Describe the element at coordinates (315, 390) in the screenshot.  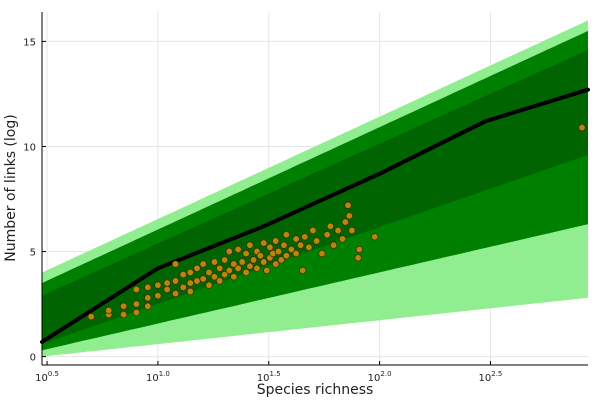
I see `x-axis-label: Species richness` at that location.